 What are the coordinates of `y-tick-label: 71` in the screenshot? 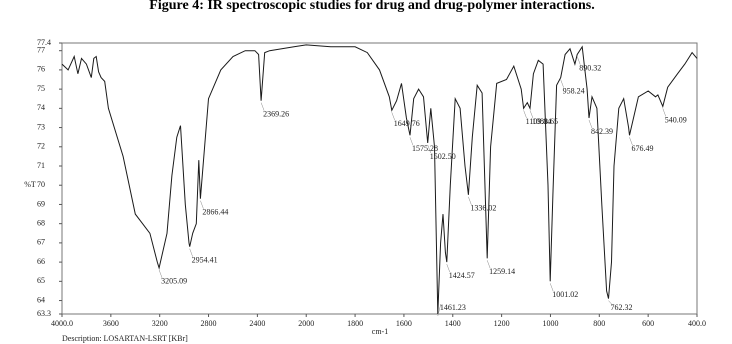 It's located at (41, 165).